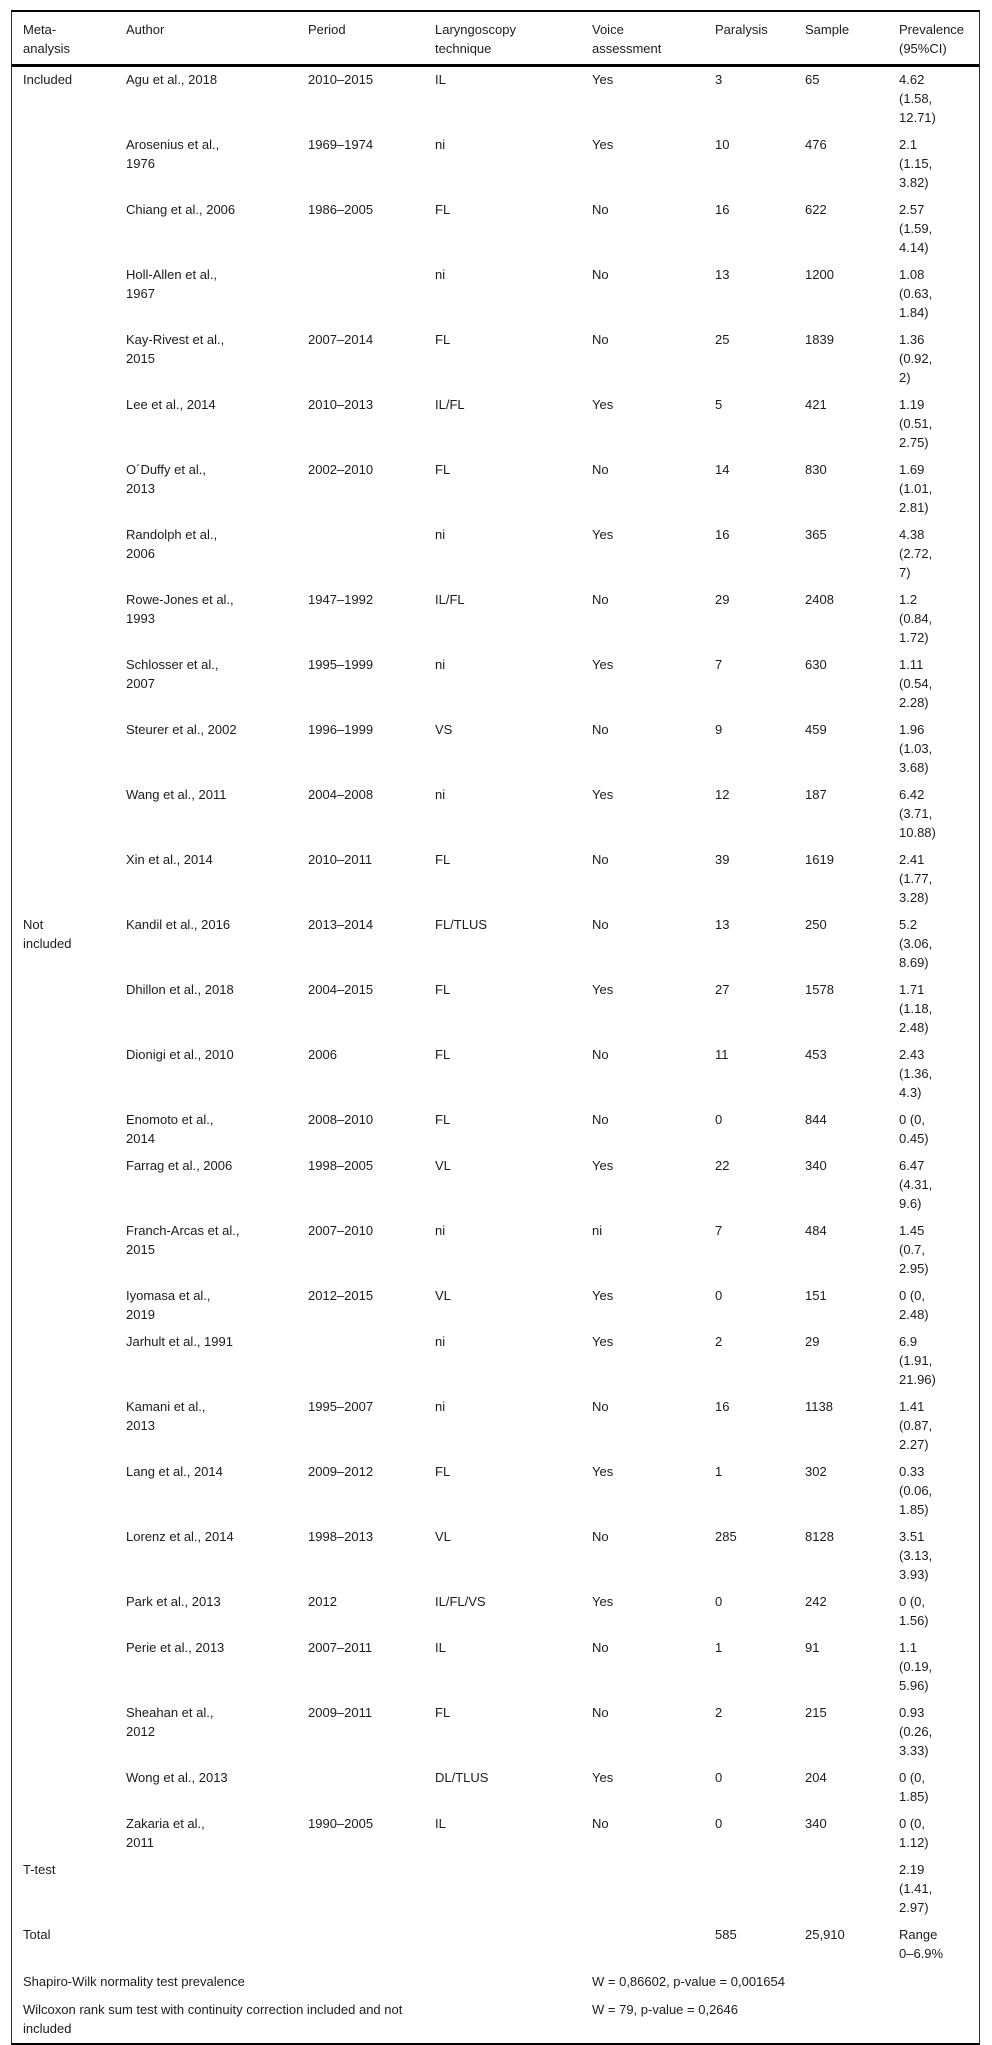 The width and height of the screenshot is (992, 2045). What do you see at coordinates (719, 1471) in the screenshot?
I see `cell-paralysis: 1` at bounding box center [719, 1471].